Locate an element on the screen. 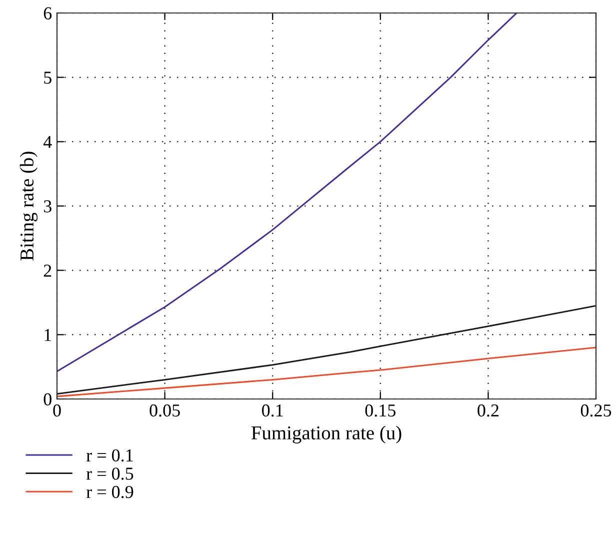 Image resolution: width=613 pixels, height=540 pixels. y-tick-label: 1 is located at coordinates (48, 335).